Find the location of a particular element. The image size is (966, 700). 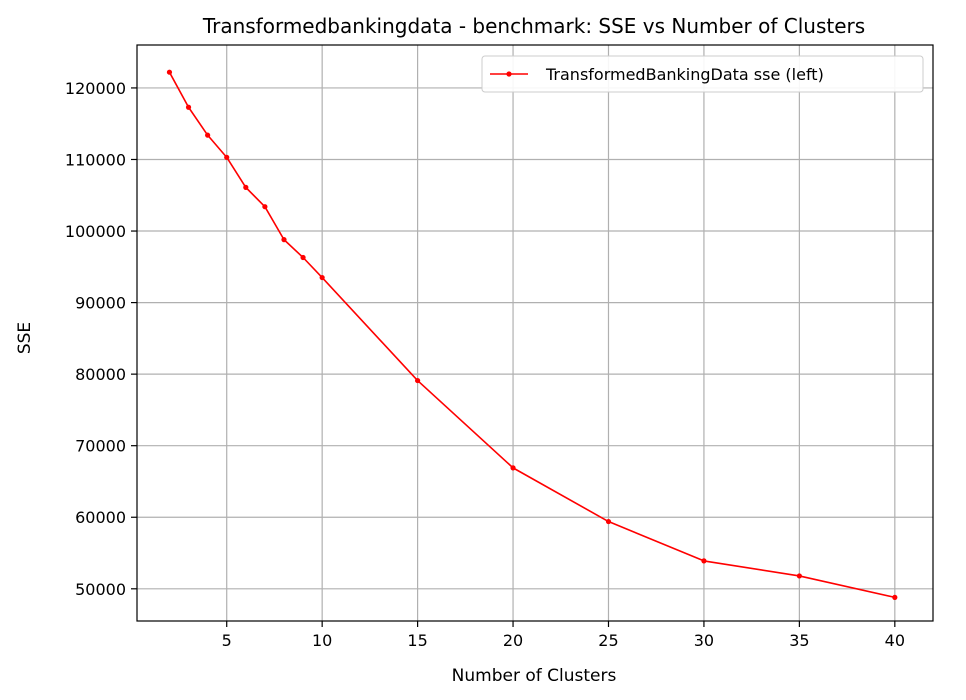

y-tick-label: 70000 is located at coordinates (100, 446).